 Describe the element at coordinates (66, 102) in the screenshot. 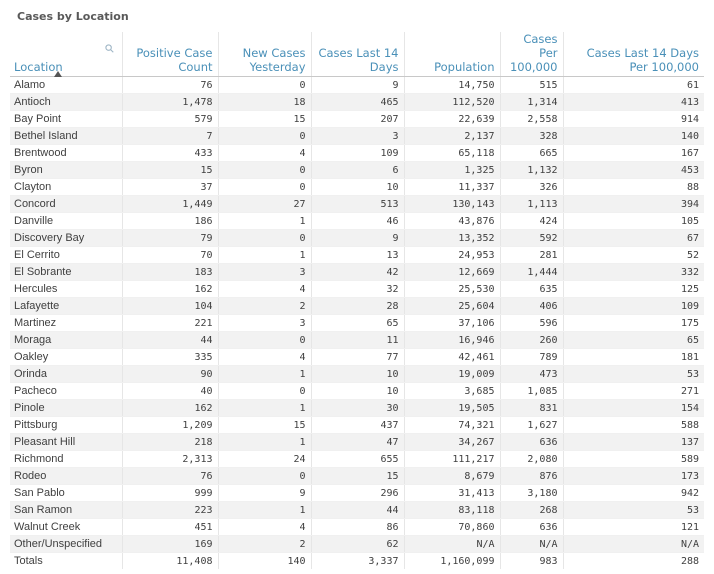

I see `location-cell: Antioch` at that location.